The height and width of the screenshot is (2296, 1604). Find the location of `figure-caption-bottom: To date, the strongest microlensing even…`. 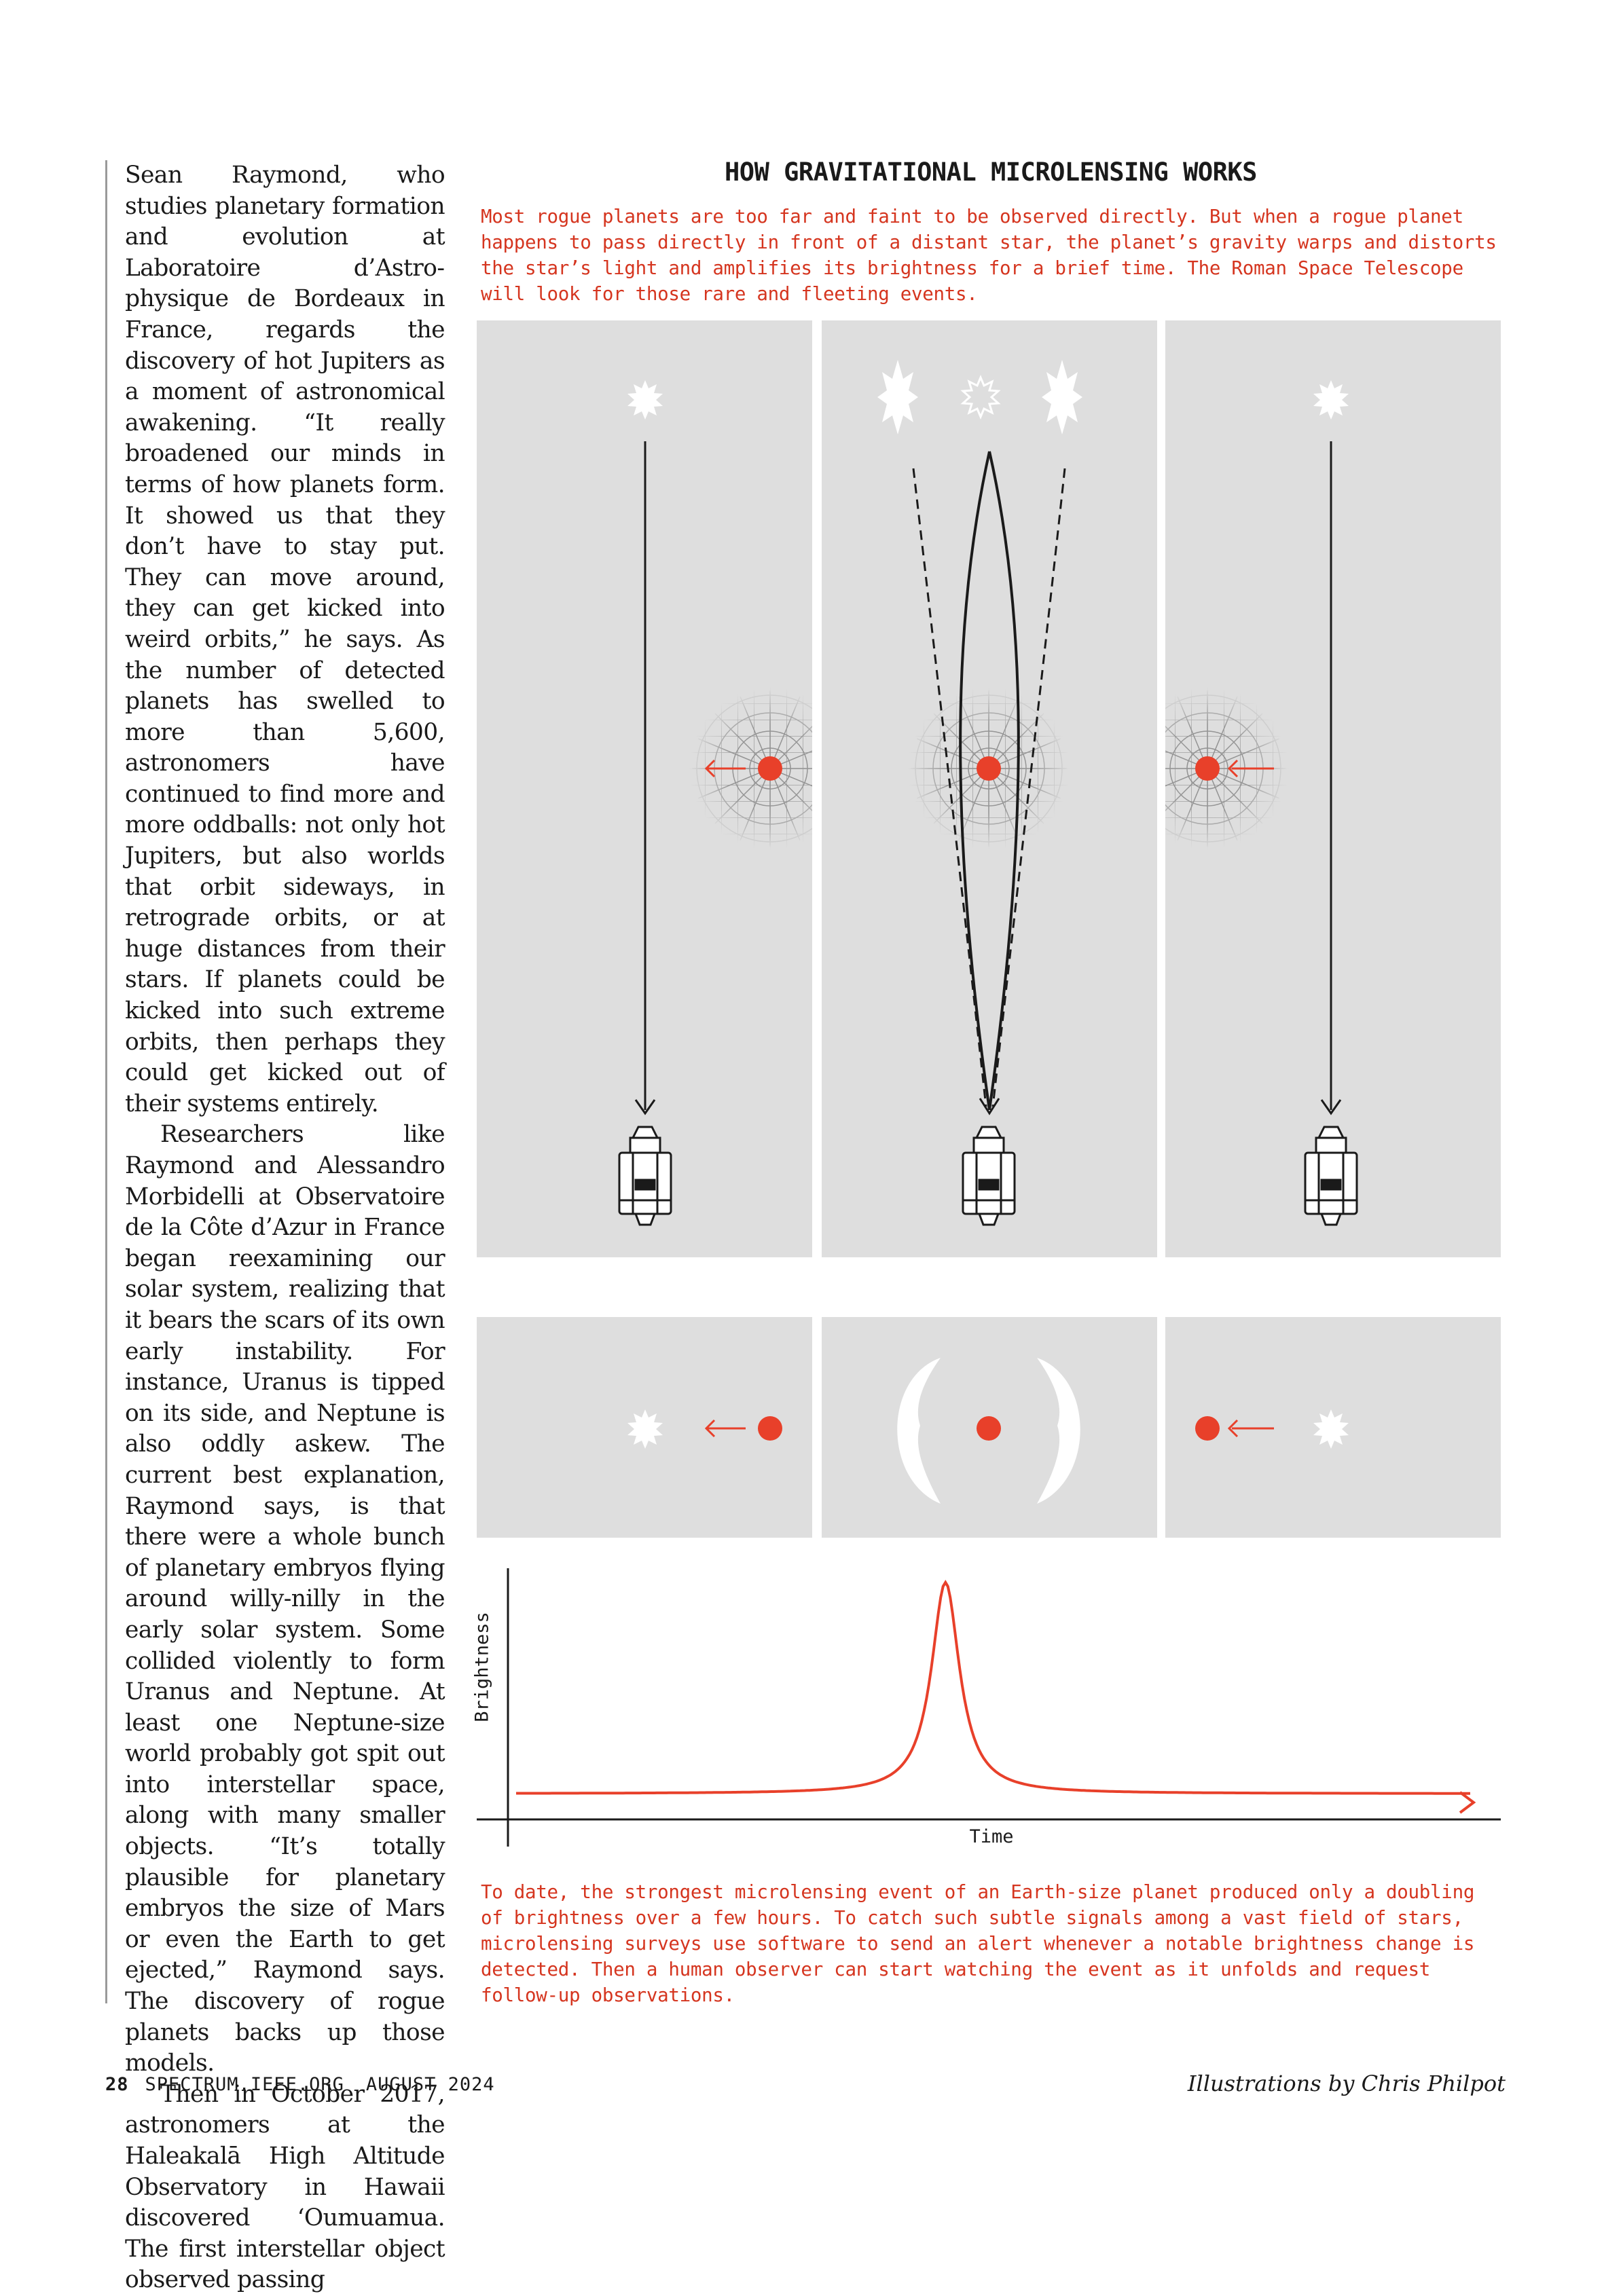

figure-caption-bottom: To date, the strongest microlensing even… is located at coordinates (978, 1943).